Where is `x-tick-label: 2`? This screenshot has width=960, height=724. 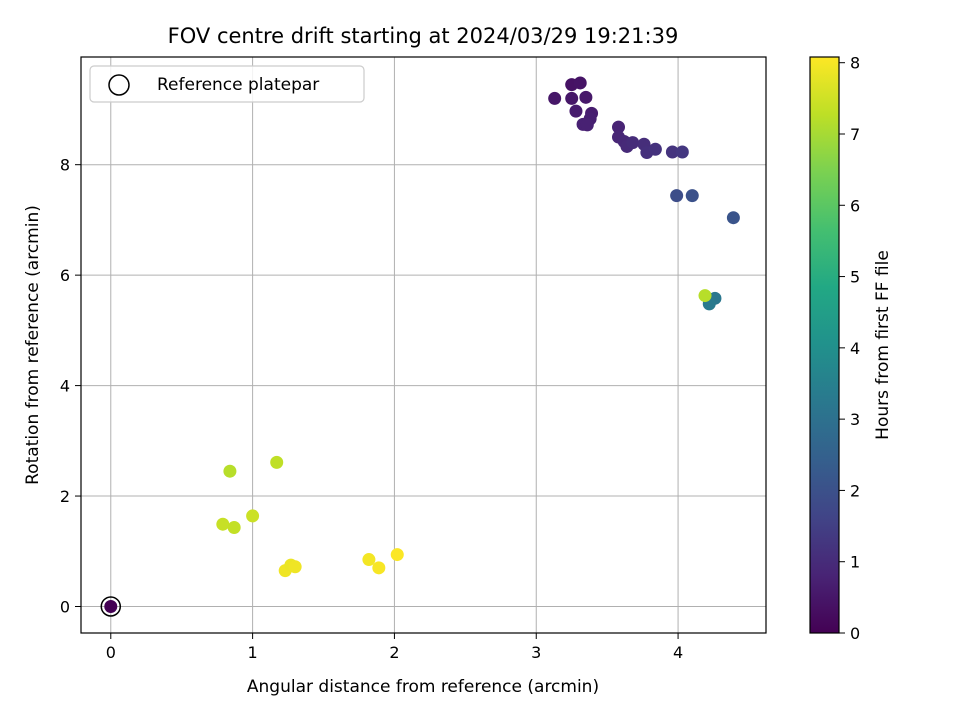 x-tick-label: 2 is located at coordinates (394, 652).